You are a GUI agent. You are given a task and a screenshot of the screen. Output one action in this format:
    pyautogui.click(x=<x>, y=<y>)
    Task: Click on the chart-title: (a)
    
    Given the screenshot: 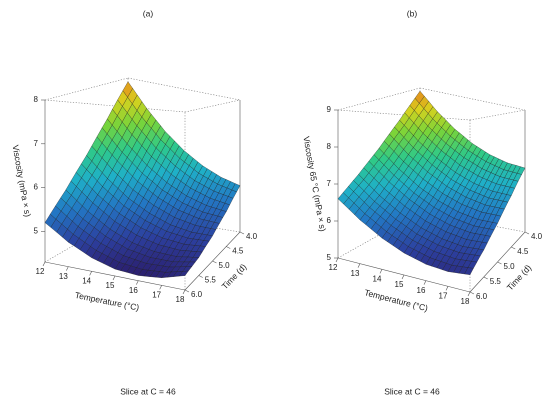 What is the action you would take?
    pyautogui.click(x=148, y=13)
    